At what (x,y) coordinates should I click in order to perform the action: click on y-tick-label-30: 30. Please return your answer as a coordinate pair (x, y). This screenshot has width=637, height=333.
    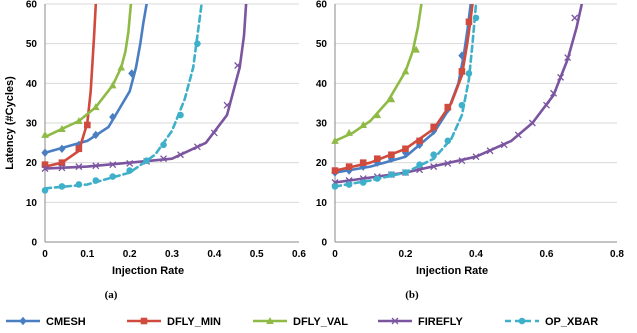
    Looking at the image, I should click on (32, 124).